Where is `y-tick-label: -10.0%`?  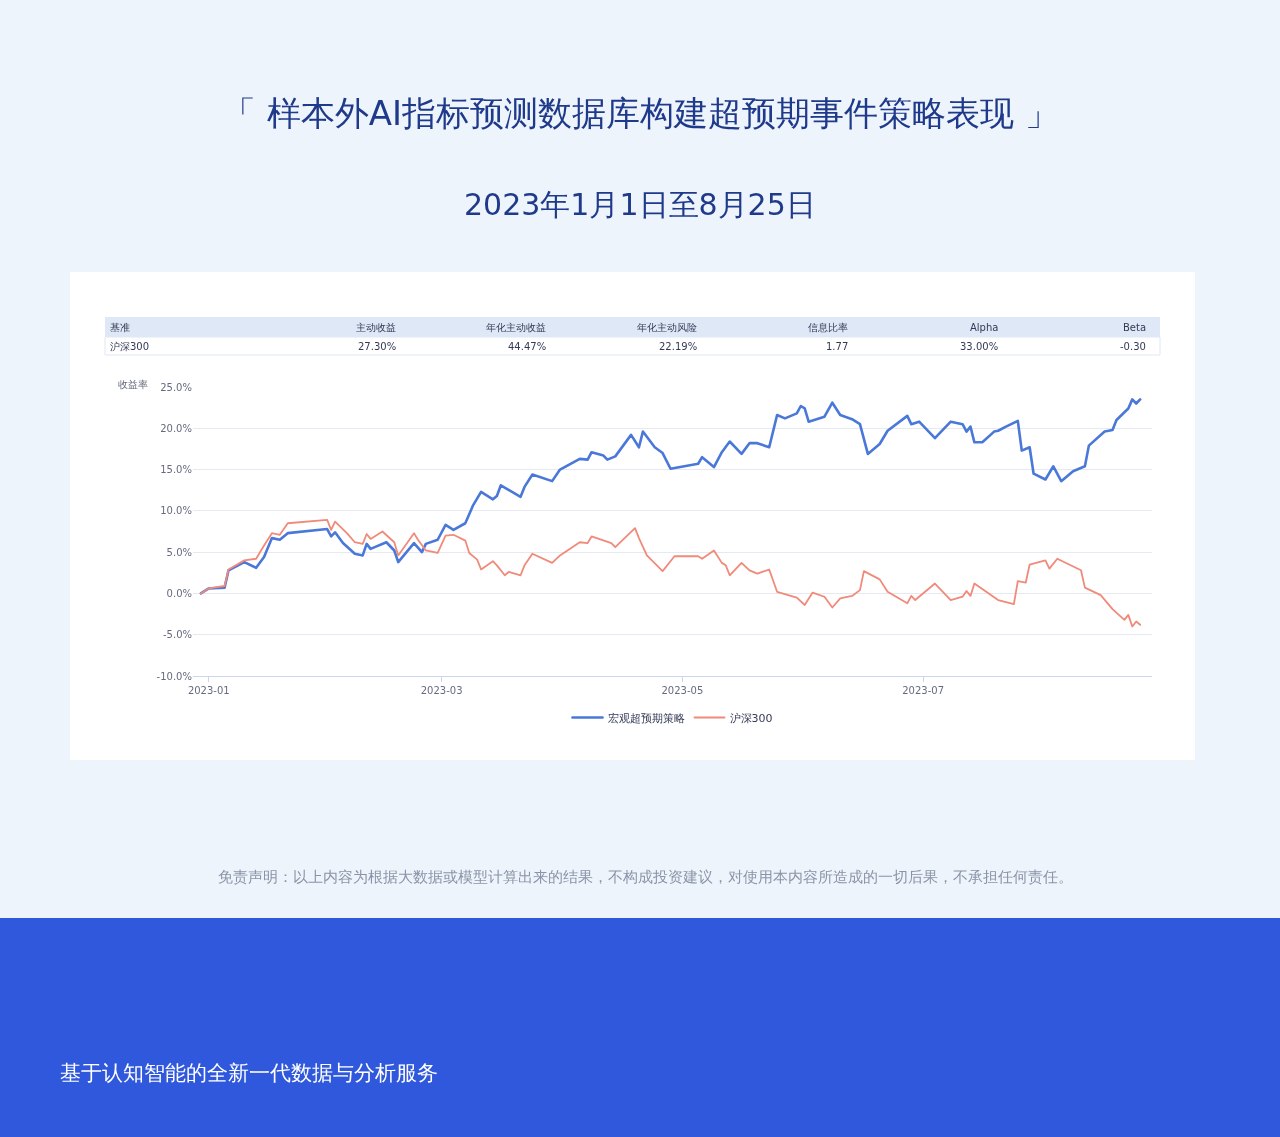 y-tick-label: -10.0% is located at coordinates (174, 676).